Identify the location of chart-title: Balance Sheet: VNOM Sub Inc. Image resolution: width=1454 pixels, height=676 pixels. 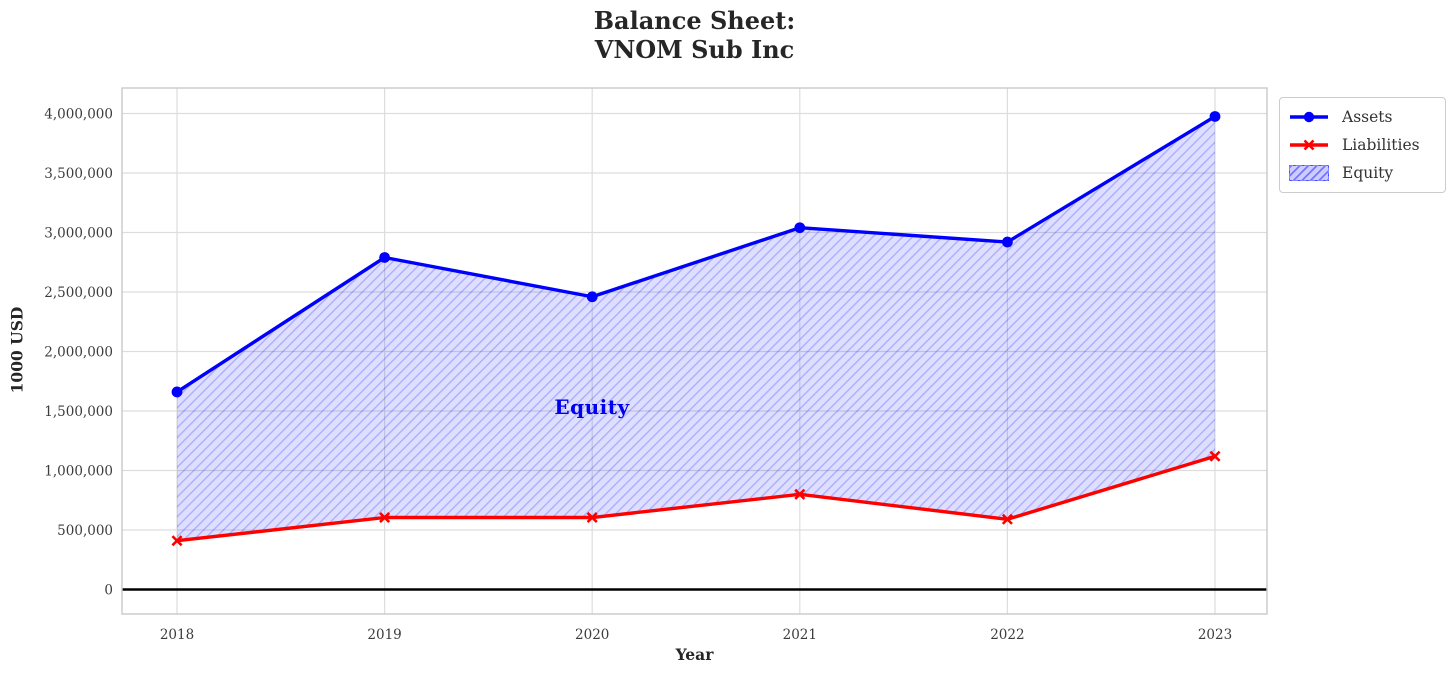
(694, 35).